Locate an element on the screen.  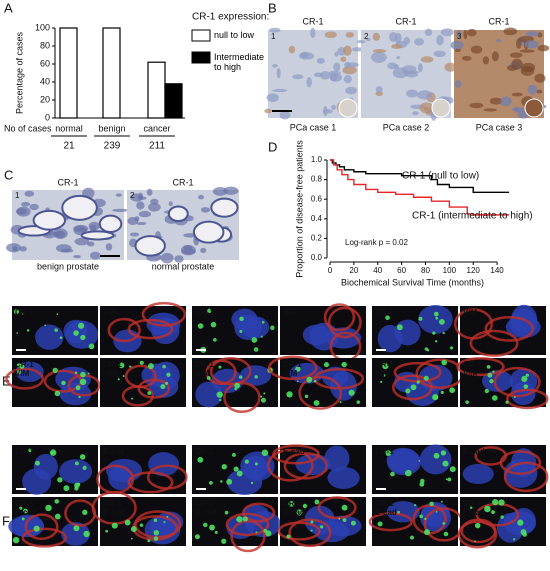
image-number: 2 is located at coordinates (132, 195).